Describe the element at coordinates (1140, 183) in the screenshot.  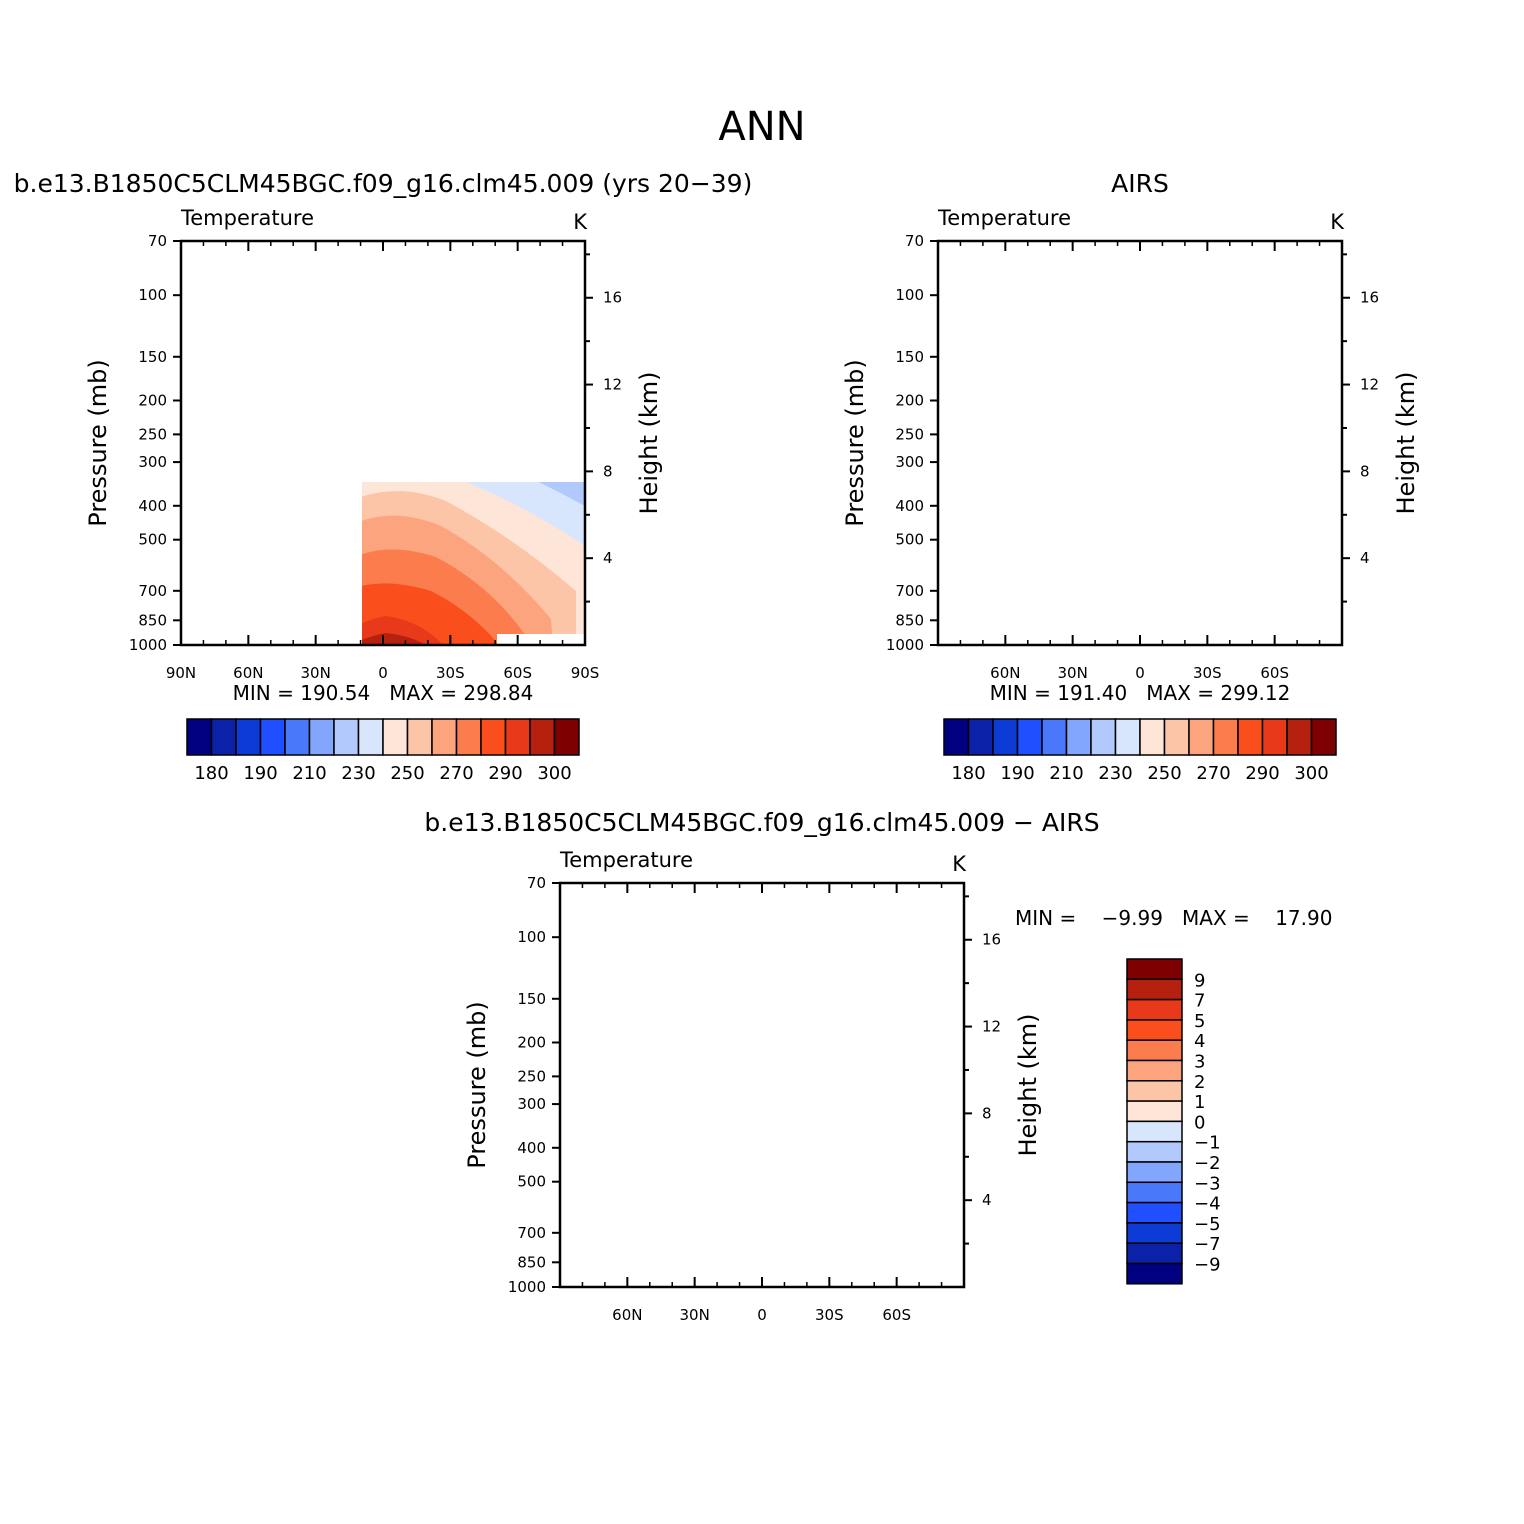
I see `panel-heading: AIRS` at that location.